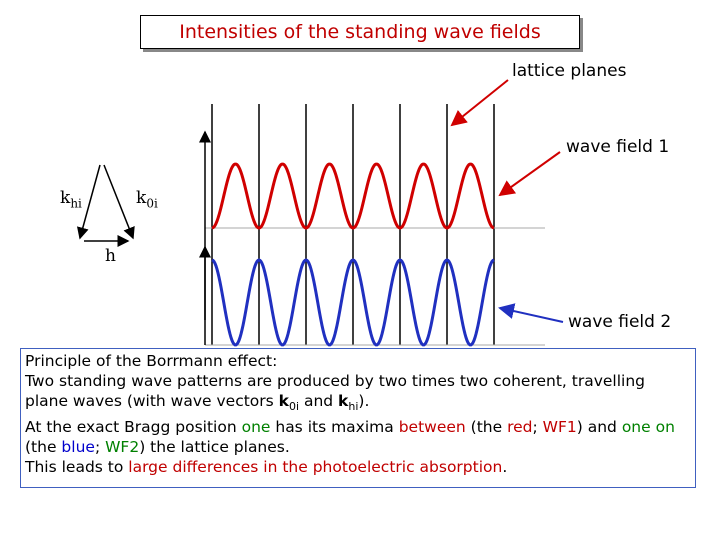 The width and height of the screenshot is (720, 540). What do you see at coordinates (531, 313) in the screenshot?
I see `arrow-wf2` at bounding box center [531, 313].